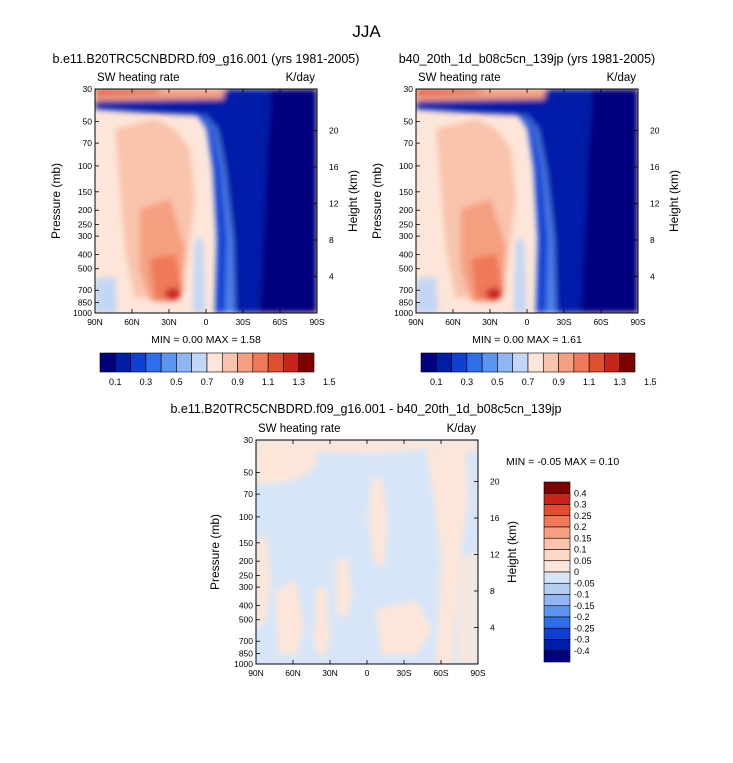 The height and width of the screenshot is (763, 733). Describe the element at coordinates (563, 322) in the screenshot. I see `panel-b-xtick-label: 30S` at that location.